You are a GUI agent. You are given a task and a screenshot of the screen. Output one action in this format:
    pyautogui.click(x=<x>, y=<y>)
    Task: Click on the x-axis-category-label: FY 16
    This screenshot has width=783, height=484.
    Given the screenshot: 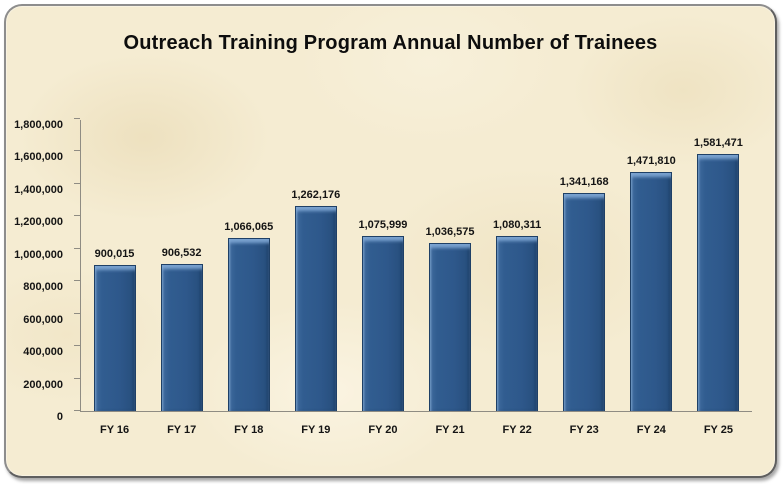 What is the action you would take?
    pyautogui.click(x=114, y=430)
    